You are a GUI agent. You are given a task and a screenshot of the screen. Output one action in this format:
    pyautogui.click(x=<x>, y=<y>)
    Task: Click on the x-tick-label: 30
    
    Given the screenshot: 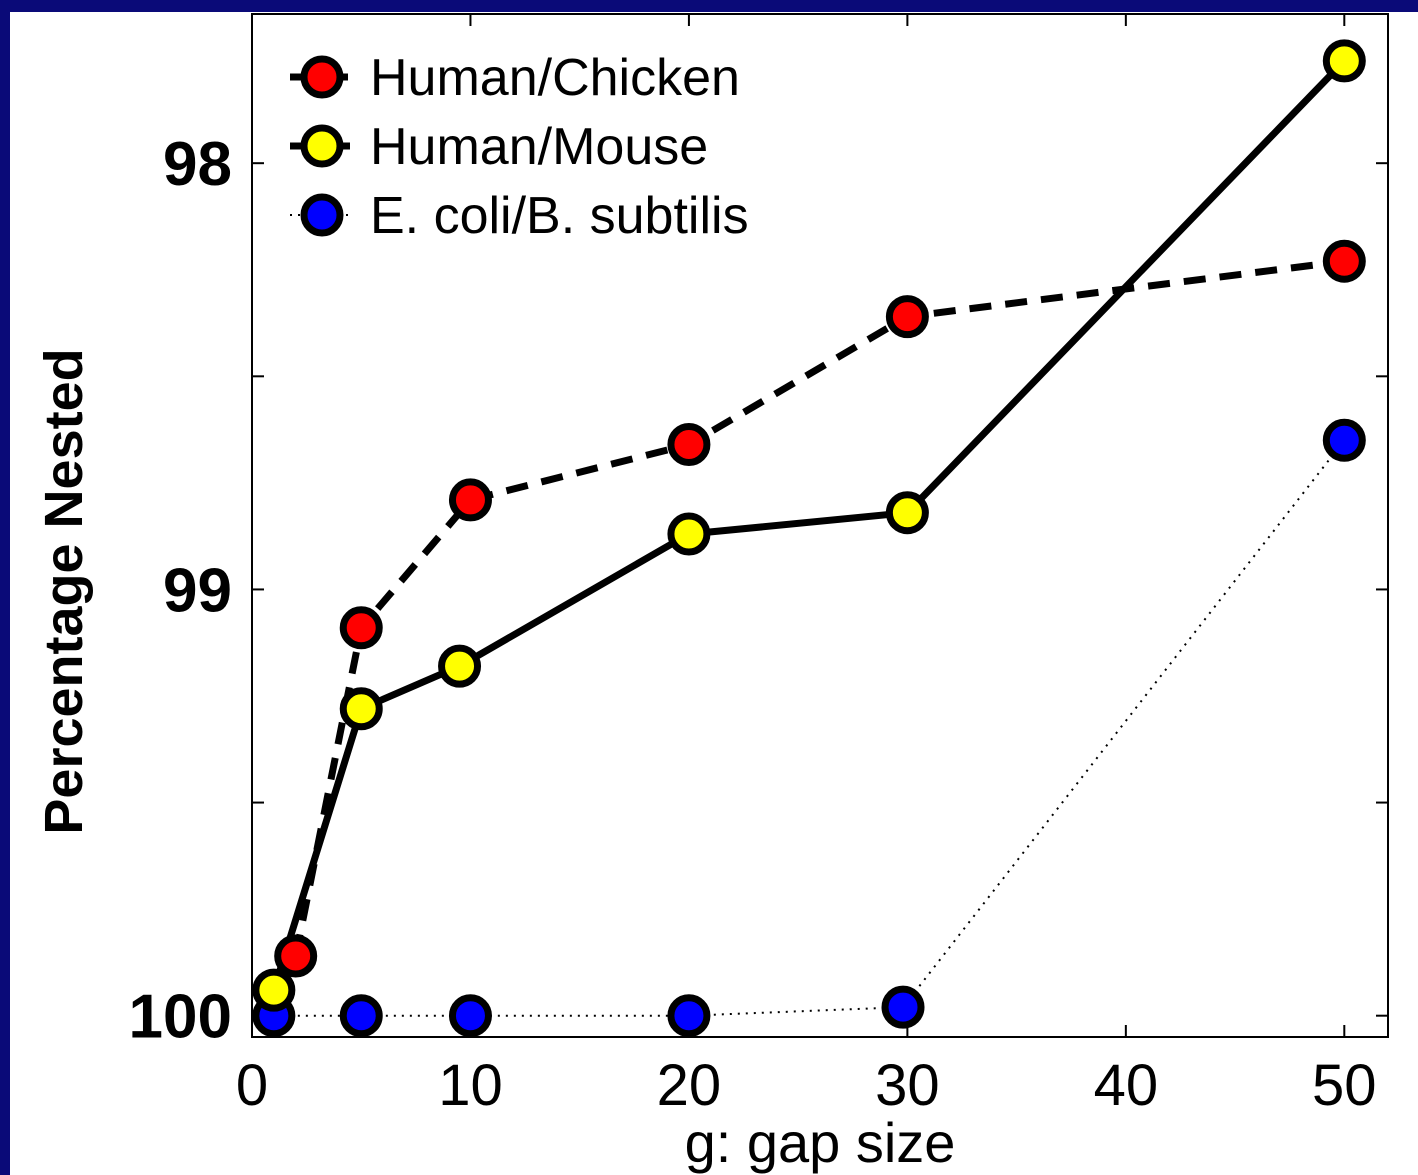 What is the action you would take?
    pyautogui.click(x=907, y=1085)
    